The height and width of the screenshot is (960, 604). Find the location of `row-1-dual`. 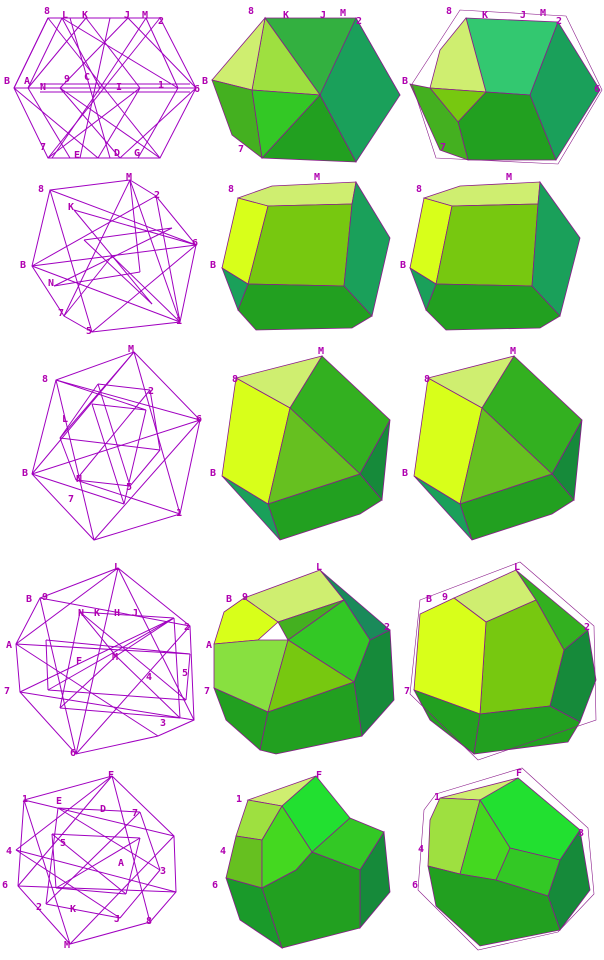

row-1-dual is located at coordinates (506, 87).